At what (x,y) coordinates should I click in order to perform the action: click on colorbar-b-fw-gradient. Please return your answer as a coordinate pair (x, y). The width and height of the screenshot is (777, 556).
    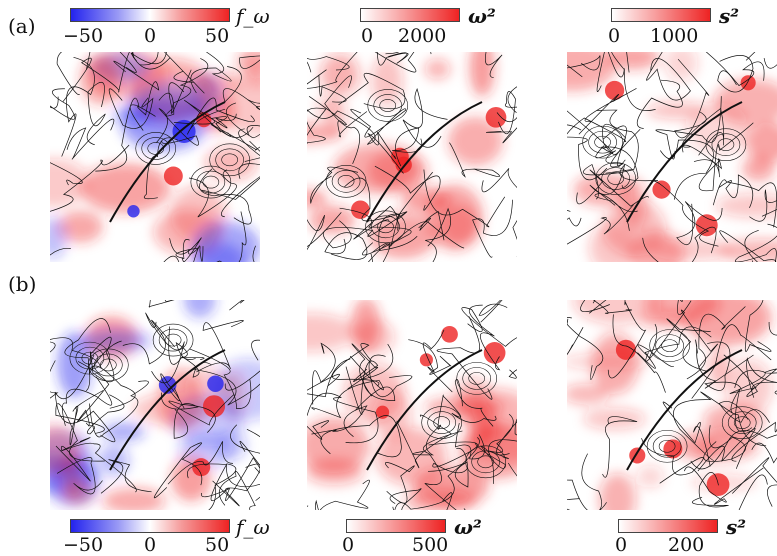
    Looking at the image, I should click on (150, 526).